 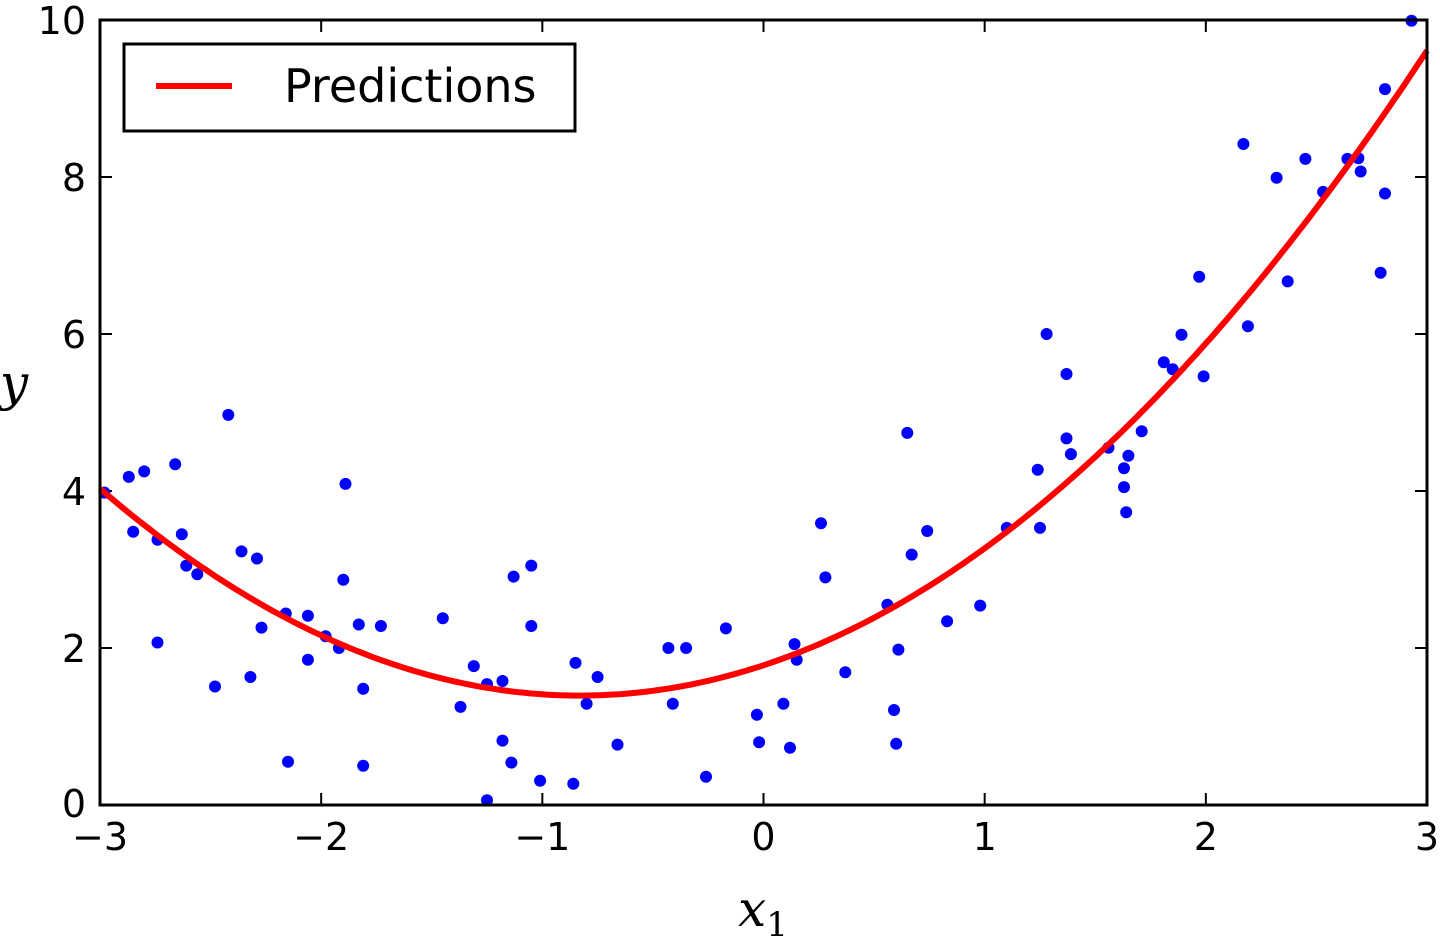 What do you see at coordinates (74, 335) in the screenshot?
I see `y-tick-label: 6` at bounding box center [74, 335].